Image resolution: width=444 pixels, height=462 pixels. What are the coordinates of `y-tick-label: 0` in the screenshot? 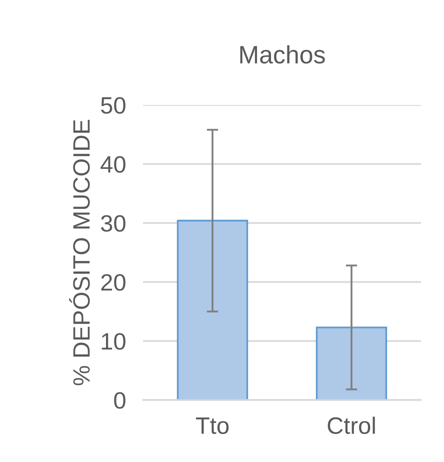 It's located at (120, 400).